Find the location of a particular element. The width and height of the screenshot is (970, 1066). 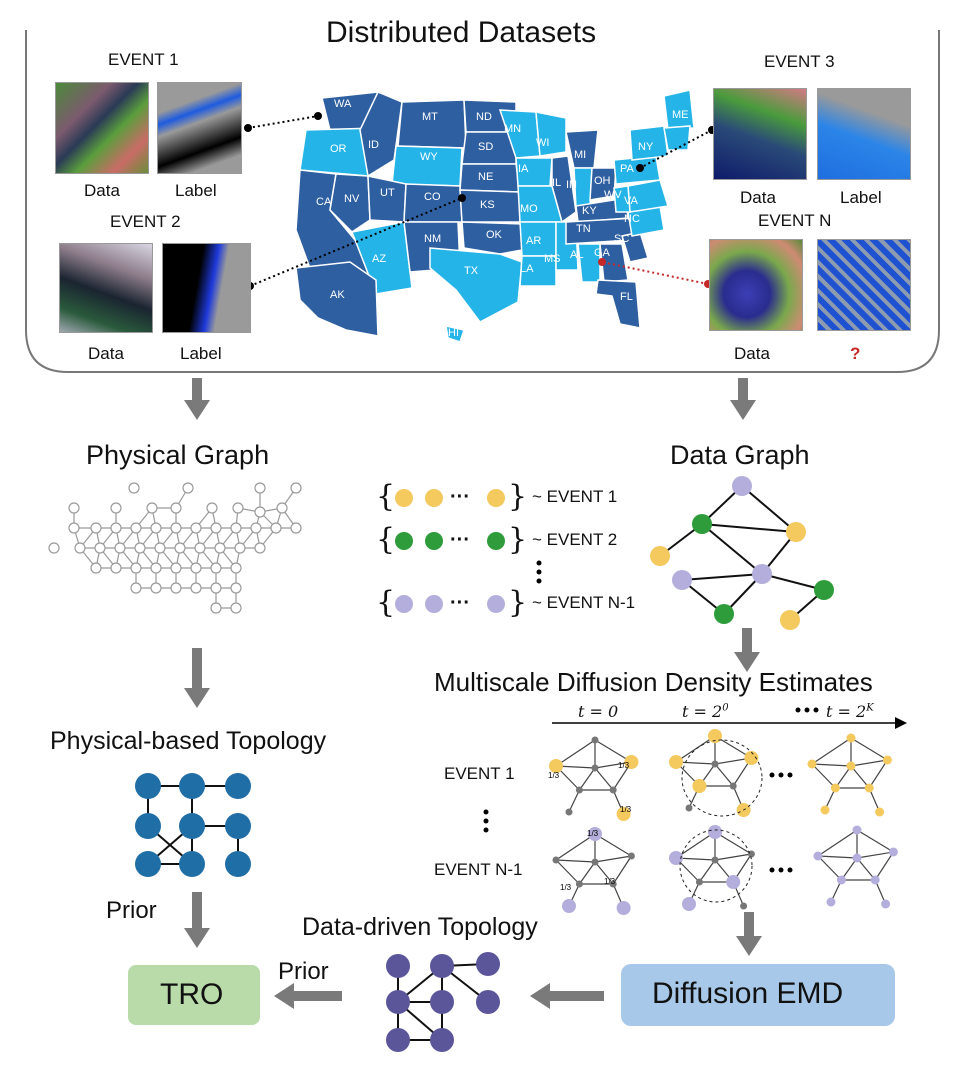

event1-row-dots: ··· is located at coordinates (460, 497).